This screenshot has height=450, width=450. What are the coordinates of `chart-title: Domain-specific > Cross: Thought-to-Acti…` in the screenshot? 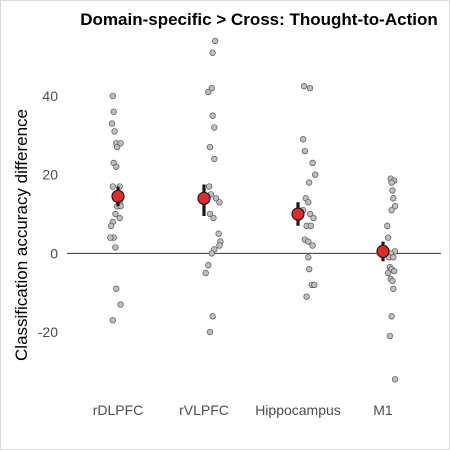 It's located at (258, 19).